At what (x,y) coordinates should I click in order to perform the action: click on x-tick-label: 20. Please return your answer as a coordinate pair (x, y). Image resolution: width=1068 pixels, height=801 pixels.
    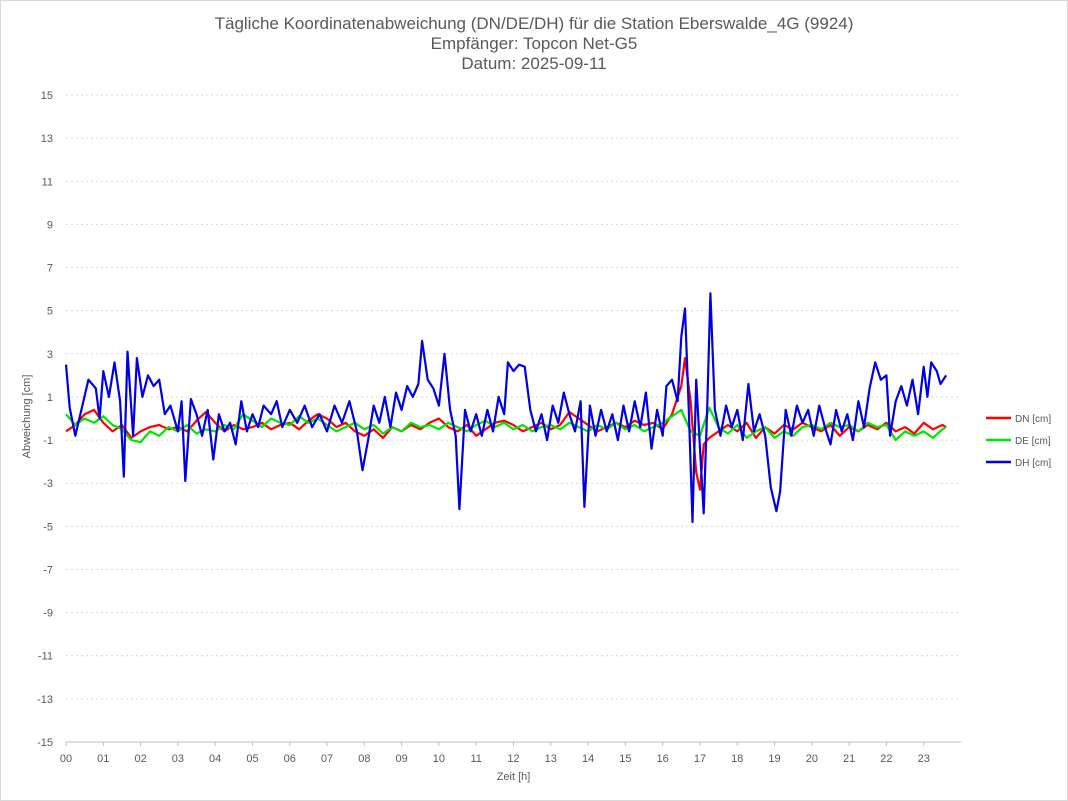
    Looking at the image, I should click on (812, 759).